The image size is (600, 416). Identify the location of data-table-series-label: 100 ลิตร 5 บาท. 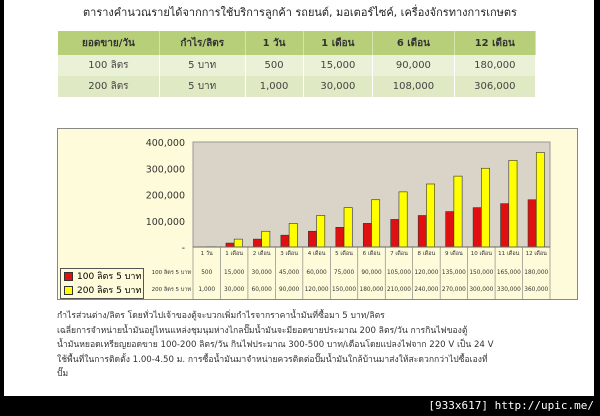
(172, 272).